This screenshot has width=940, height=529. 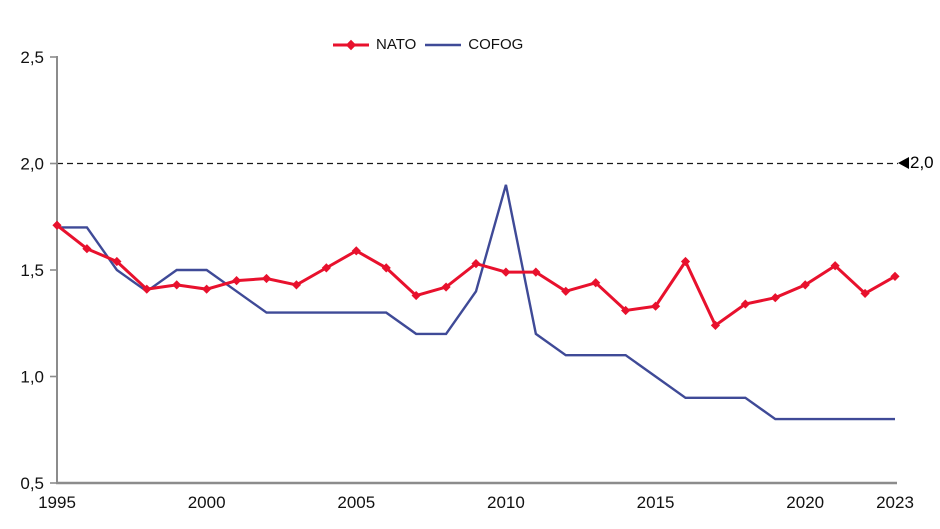 I want to click on target-value-label: 2,0, so click(x=922, y=162).